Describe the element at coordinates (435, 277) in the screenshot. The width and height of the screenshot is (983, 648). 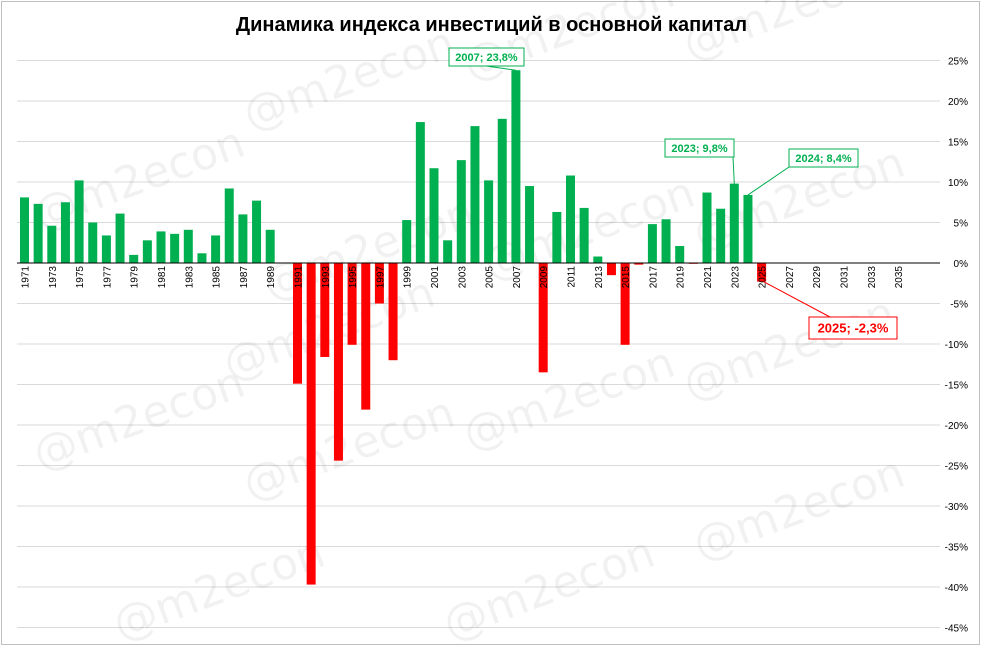
I see `x-tick-label: 2001` at that location.